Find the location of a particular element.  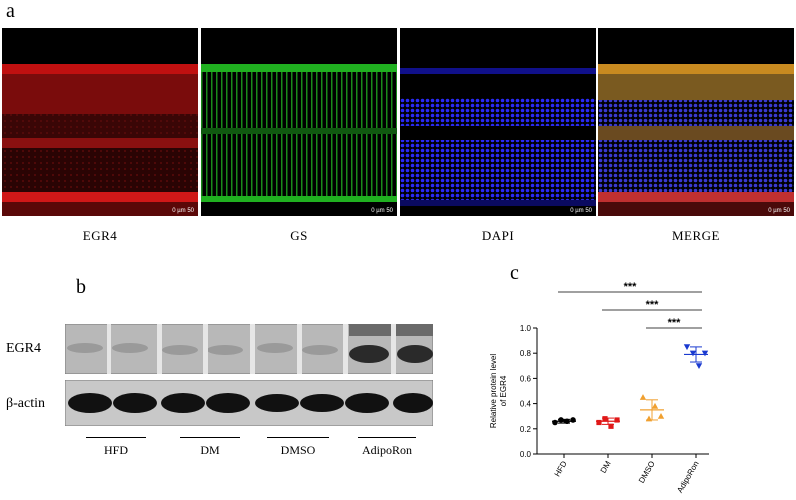

panel-b-letter: b is located at coordinates (81, 287).